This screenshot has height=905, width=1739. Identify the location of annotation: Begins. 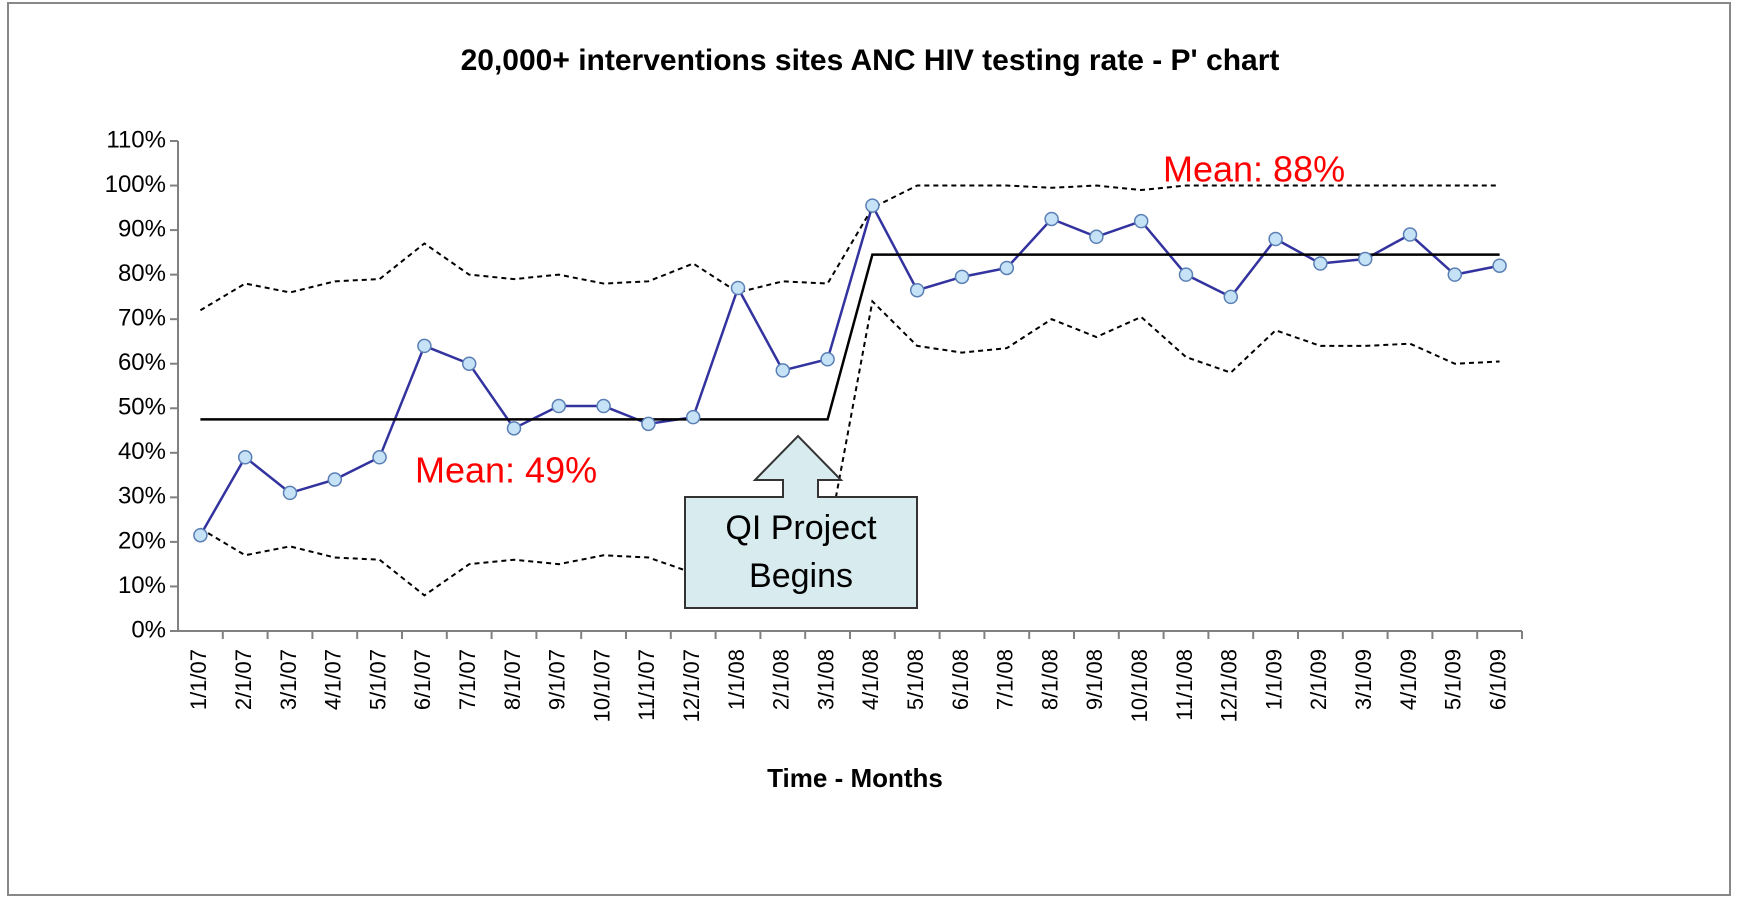
(801, 576).